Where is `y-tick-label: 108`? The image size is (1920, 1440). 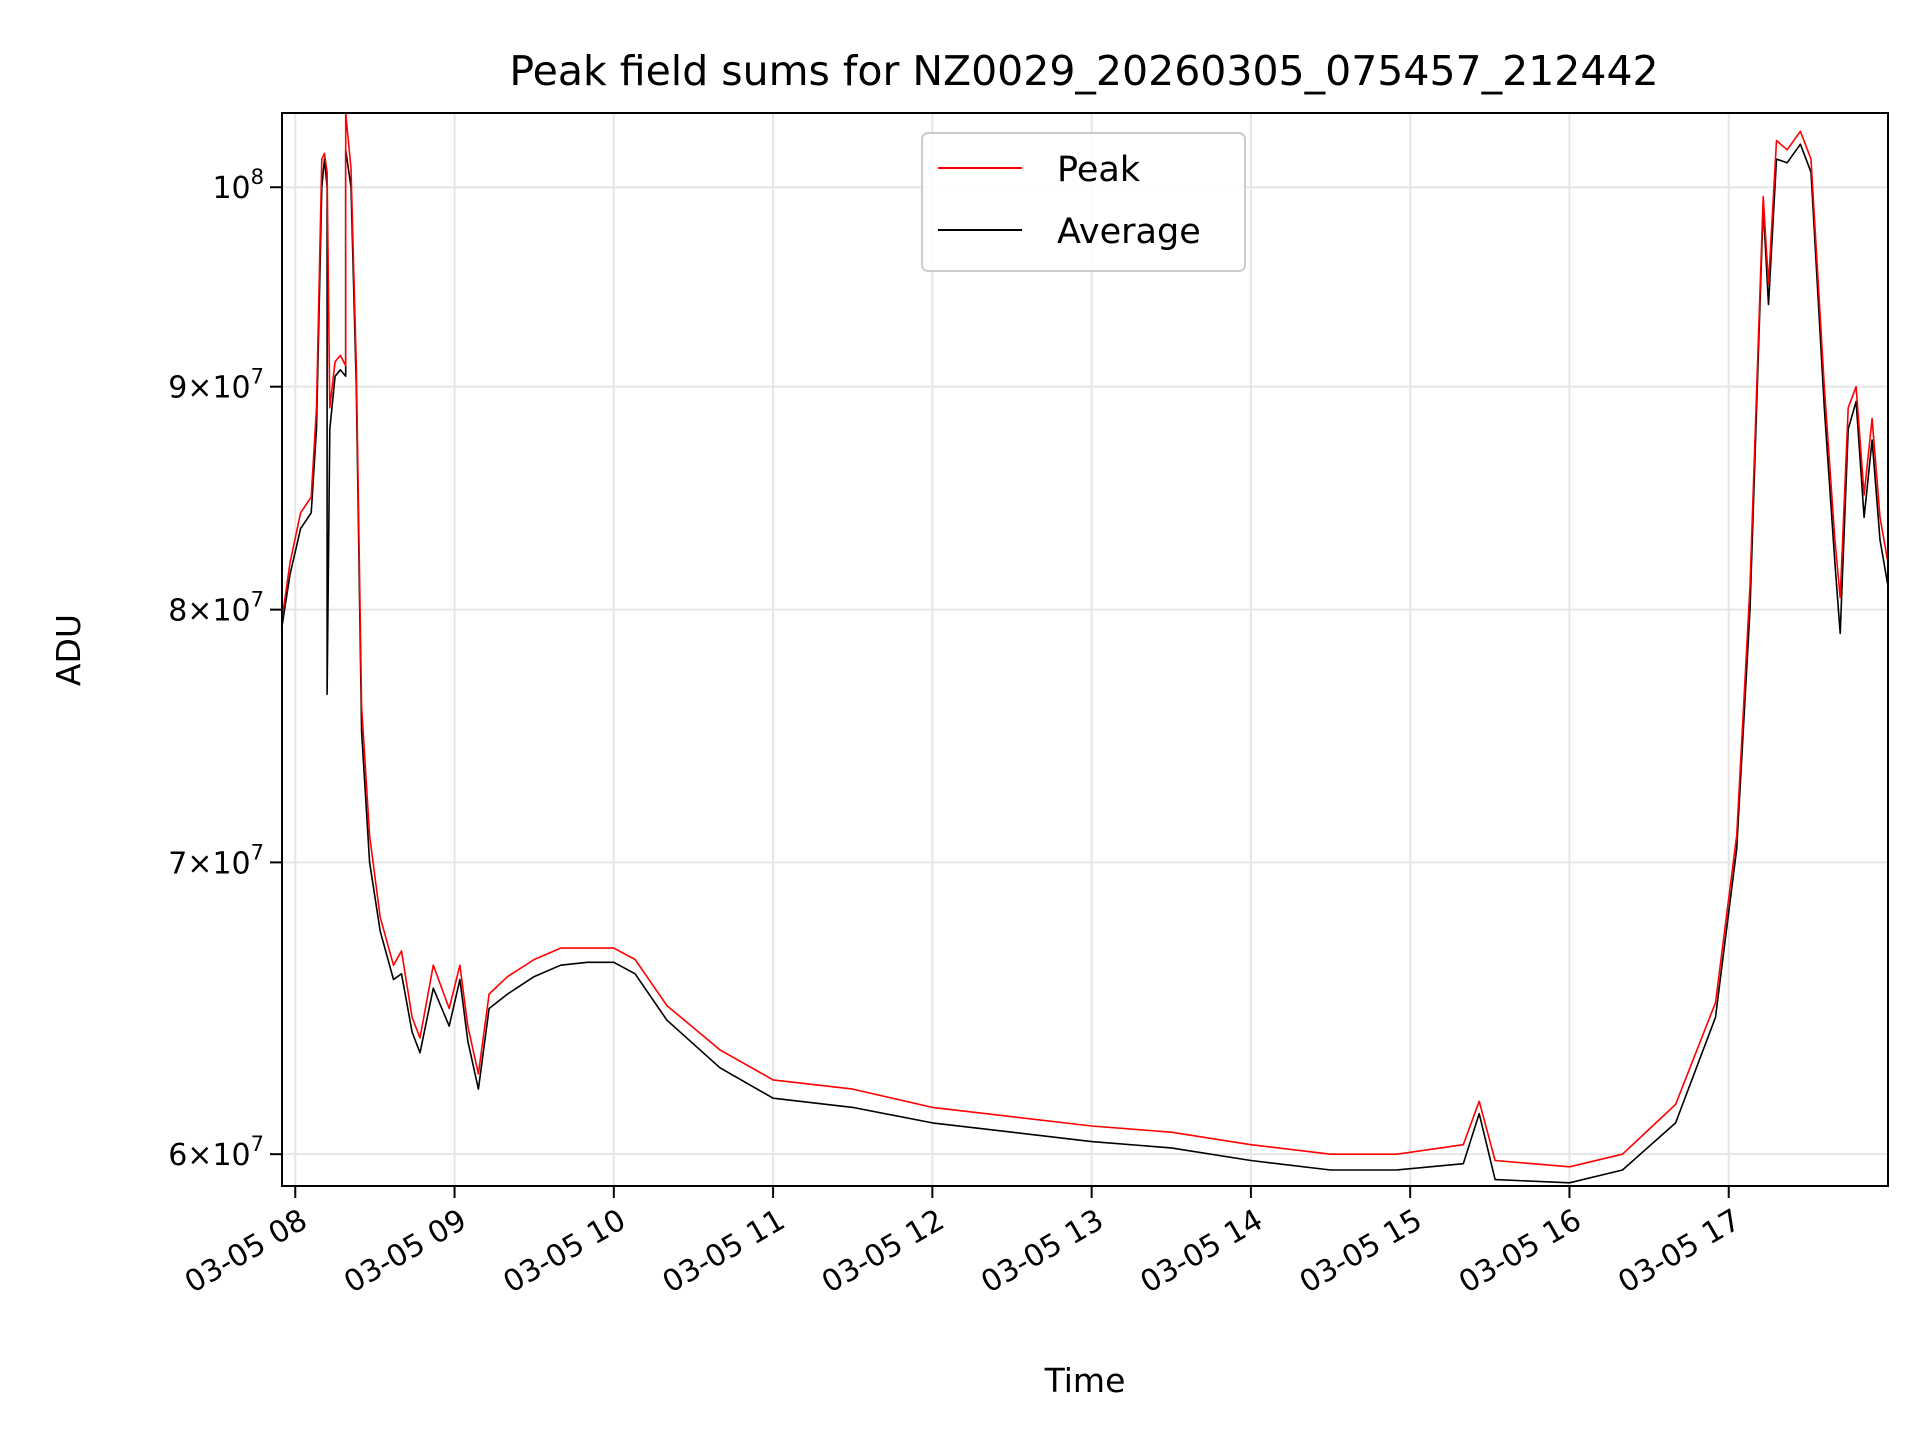 y-tick-label: 108 is located at coordinates (238, 185).